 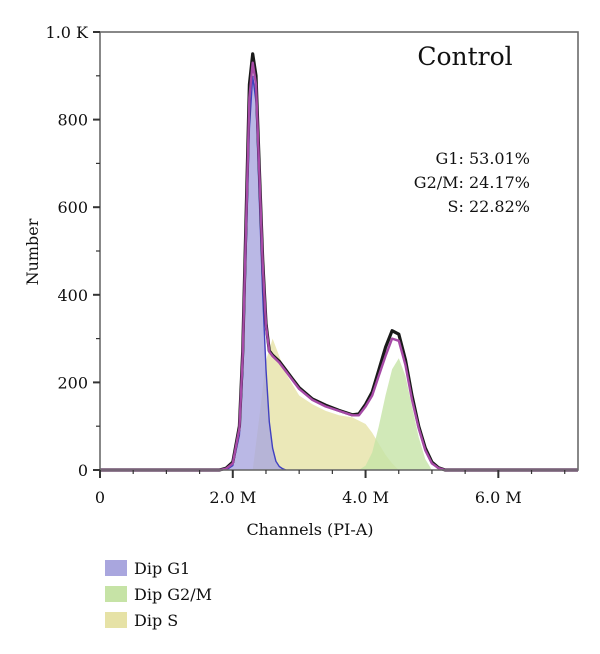 What do you see at coordinates (72, 120) in the screenshot?
I see `y-tick-label-4: 800` at bounding box center [72, 120].